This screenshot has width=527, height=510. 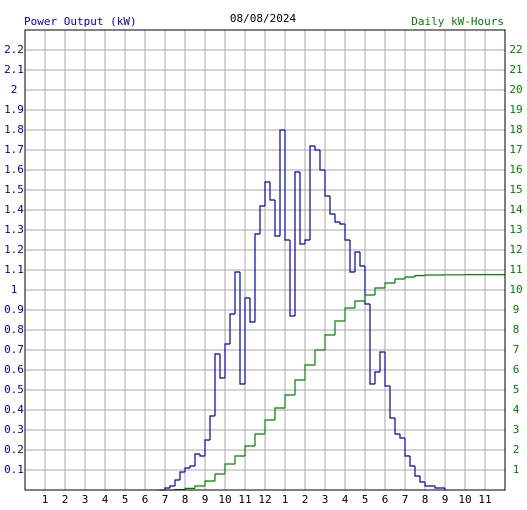 I want to click on y2-tick-label: 19, so click(x=515, y=109).